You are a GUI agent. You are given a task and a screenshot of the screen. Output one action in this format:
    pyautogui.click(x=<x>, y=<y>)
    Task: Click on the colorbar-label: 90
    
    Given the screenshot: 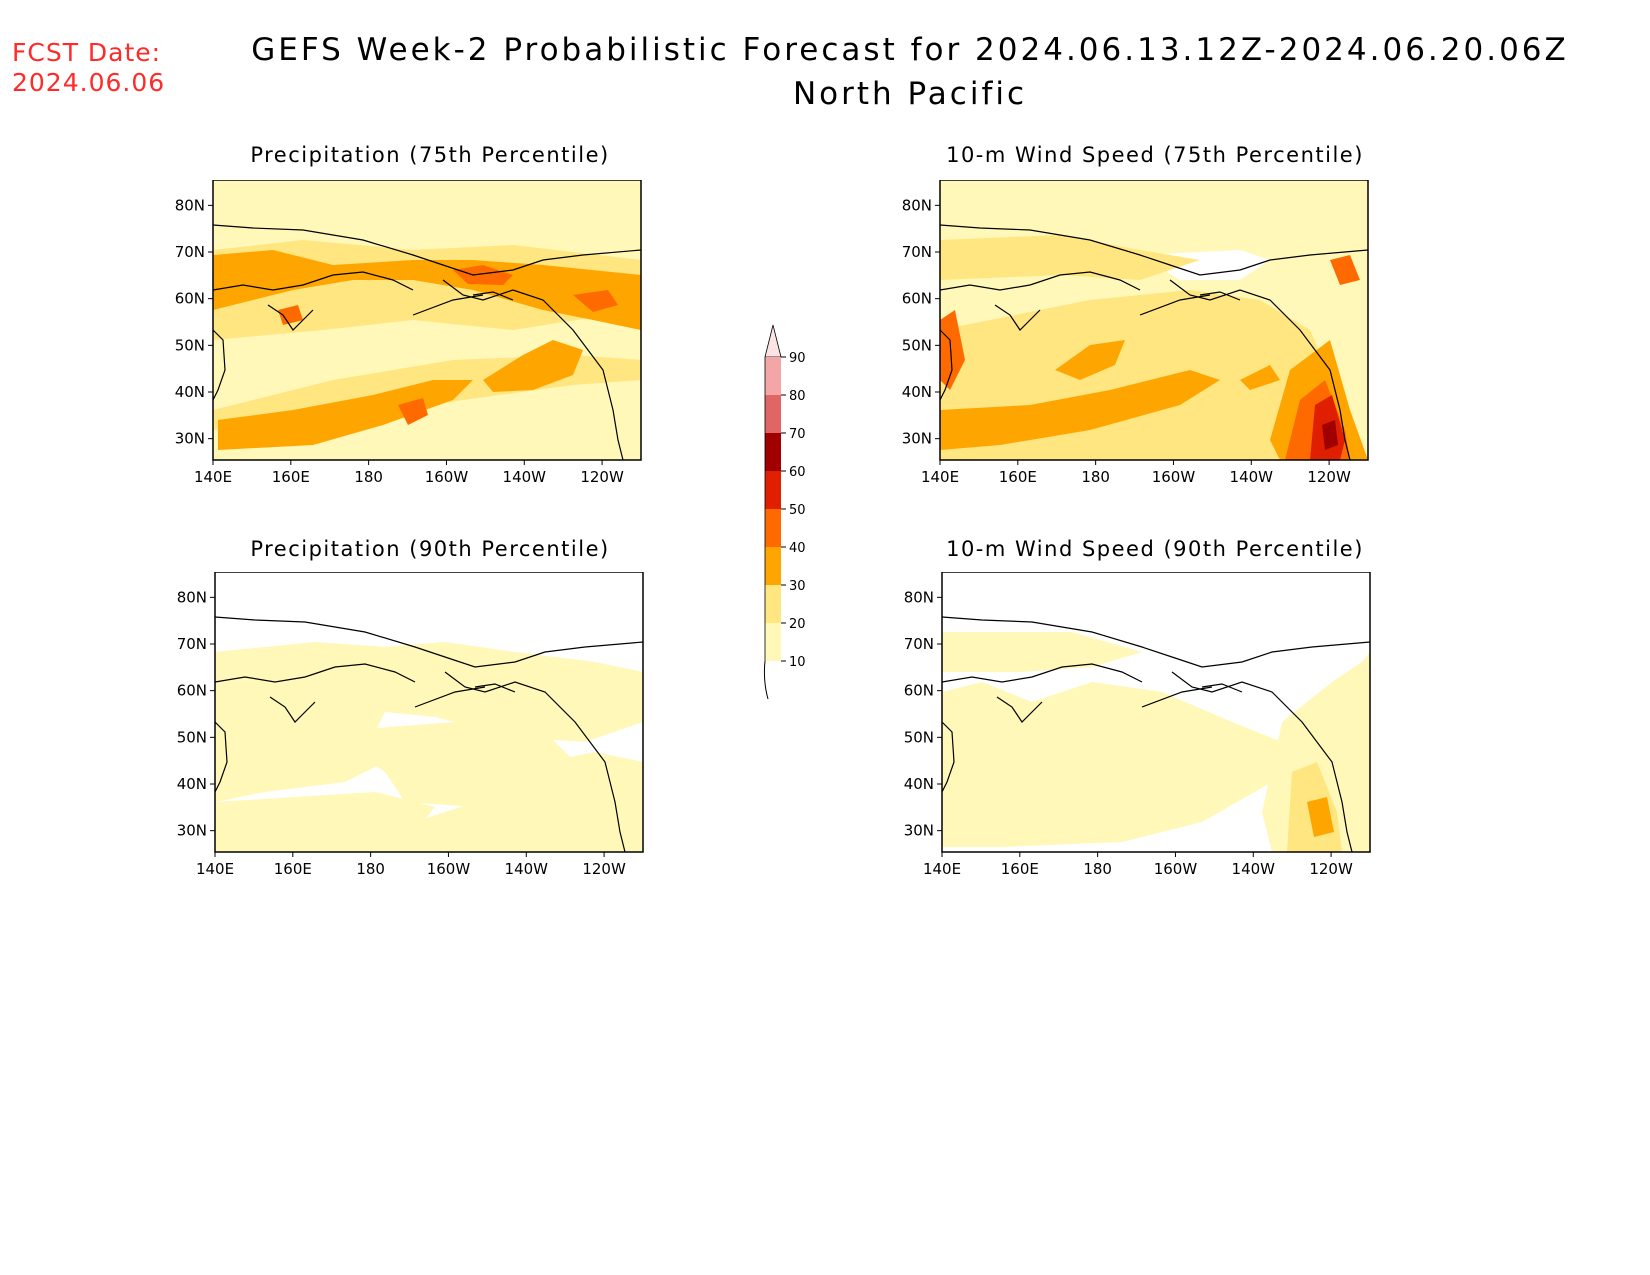 What is the action you would take?
    pyautogui.click(x=797, y=358)
    